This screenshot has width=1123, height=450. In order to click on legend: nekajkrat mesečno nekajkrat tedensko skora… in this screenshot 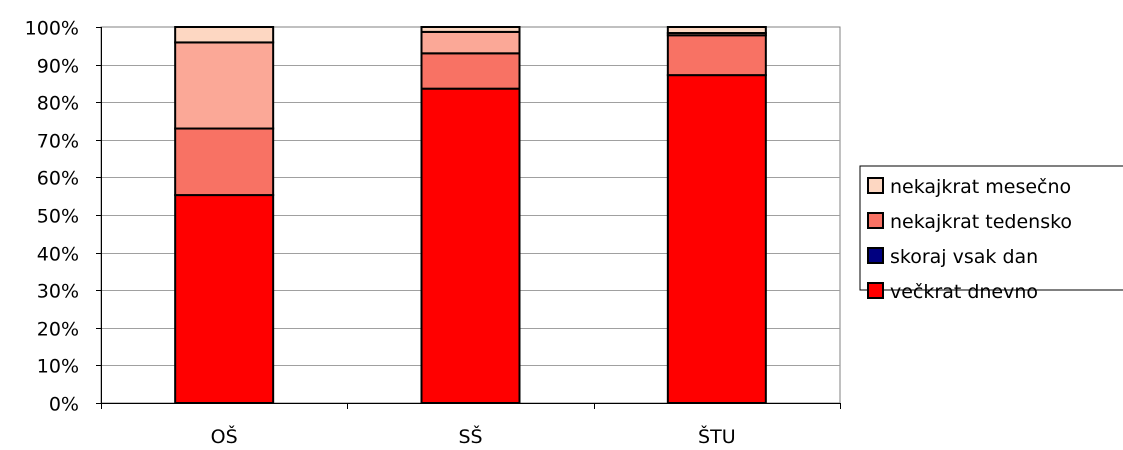, I will do `click(991, 234)`.